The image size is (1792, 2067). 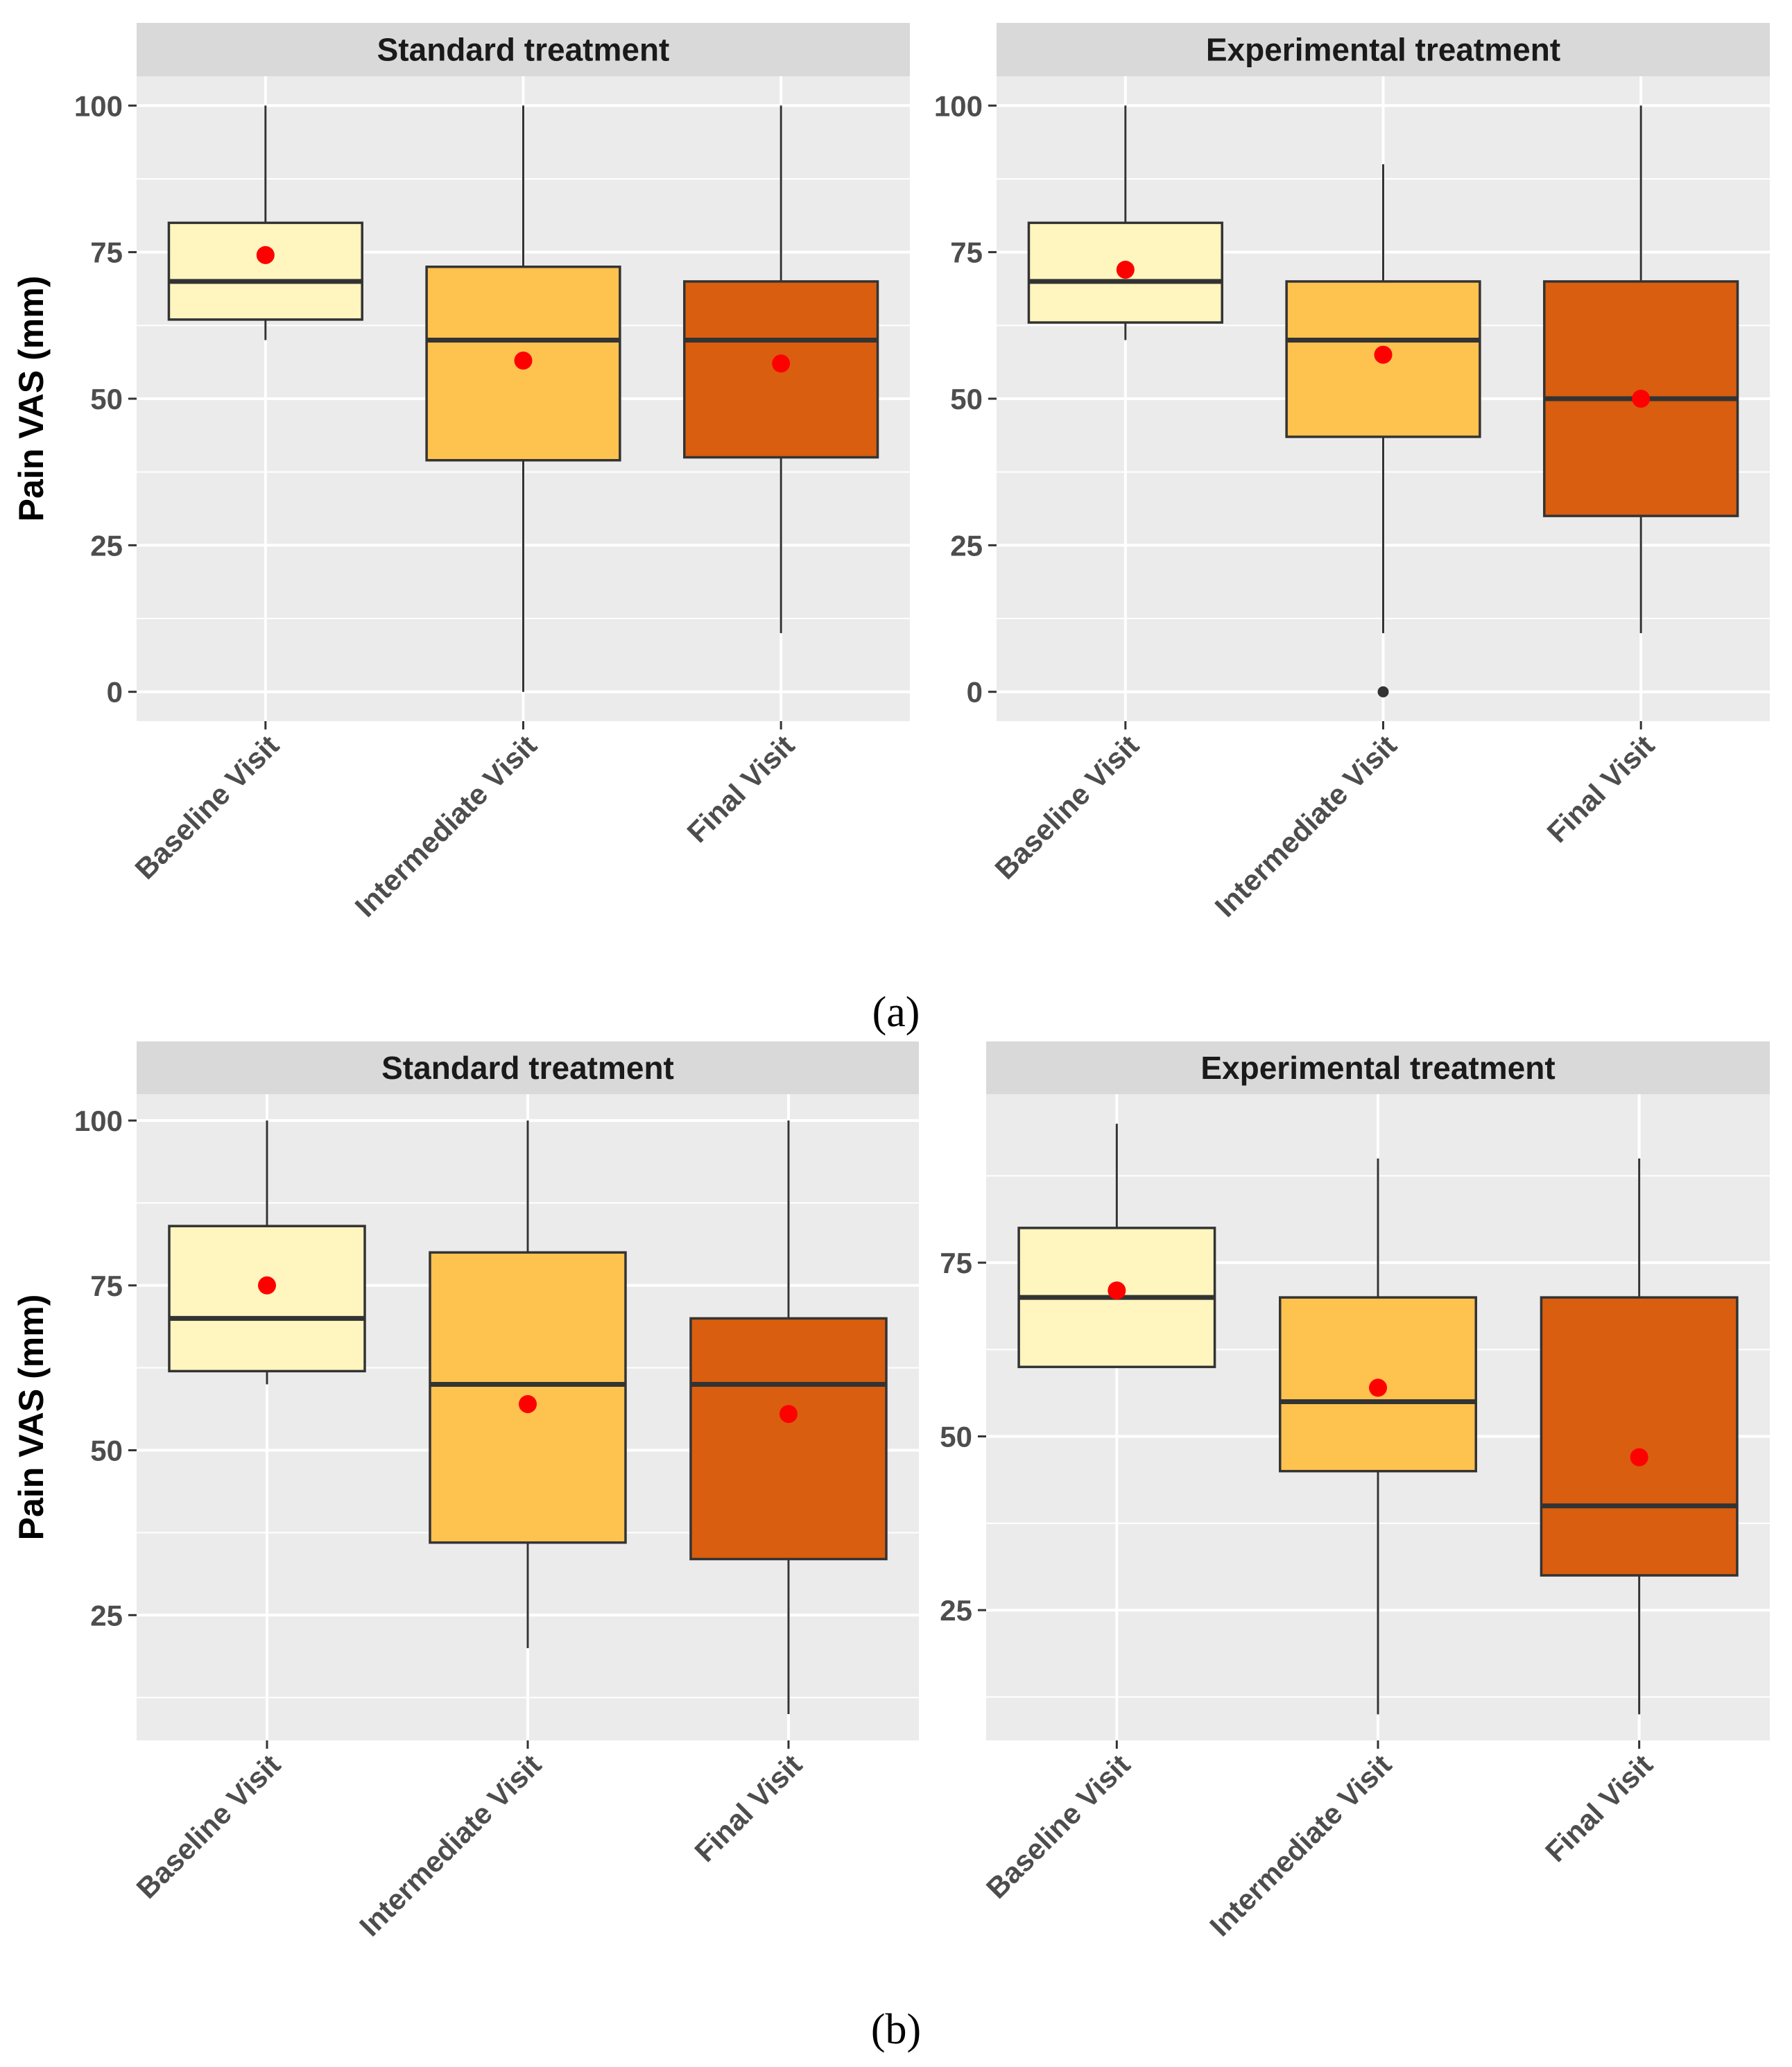 What do you see at coordinates (1383, 692) in the screenshot?
I see `outlier-point` at bounding box center [1383, 692].